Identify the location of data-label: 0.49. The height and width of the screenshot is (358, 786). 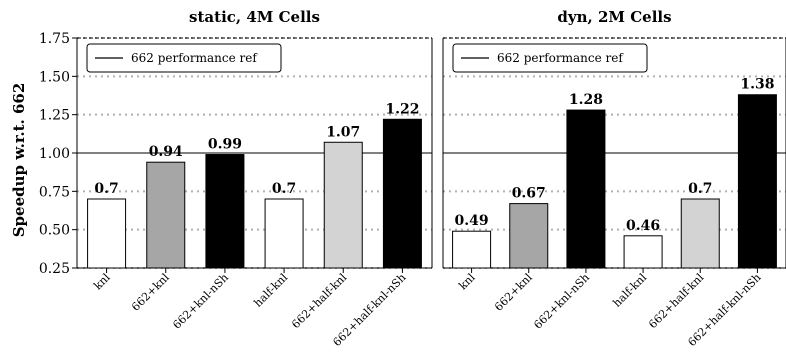
(472, 221).